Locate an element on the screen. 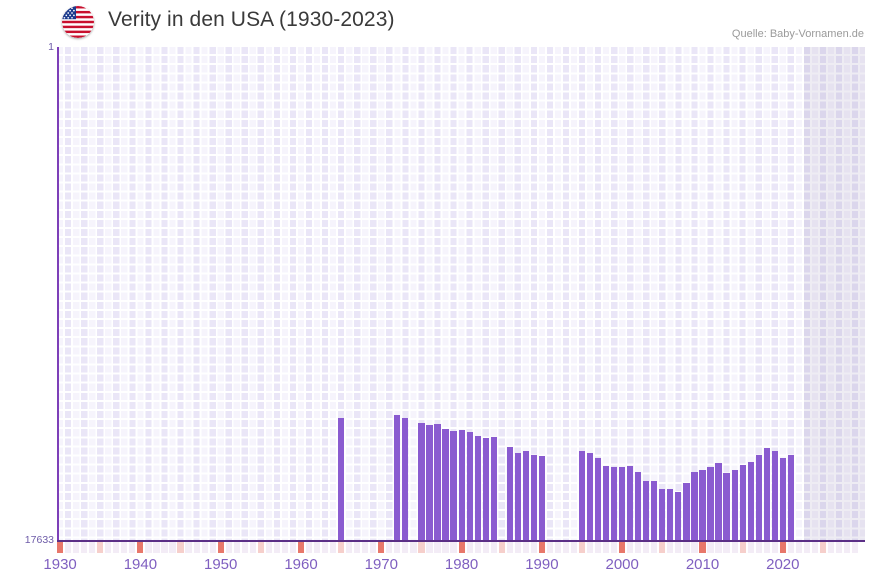 This screenshot has height=587, width=873. x-tick-minor-2022 is located at coordinates (798, 547).